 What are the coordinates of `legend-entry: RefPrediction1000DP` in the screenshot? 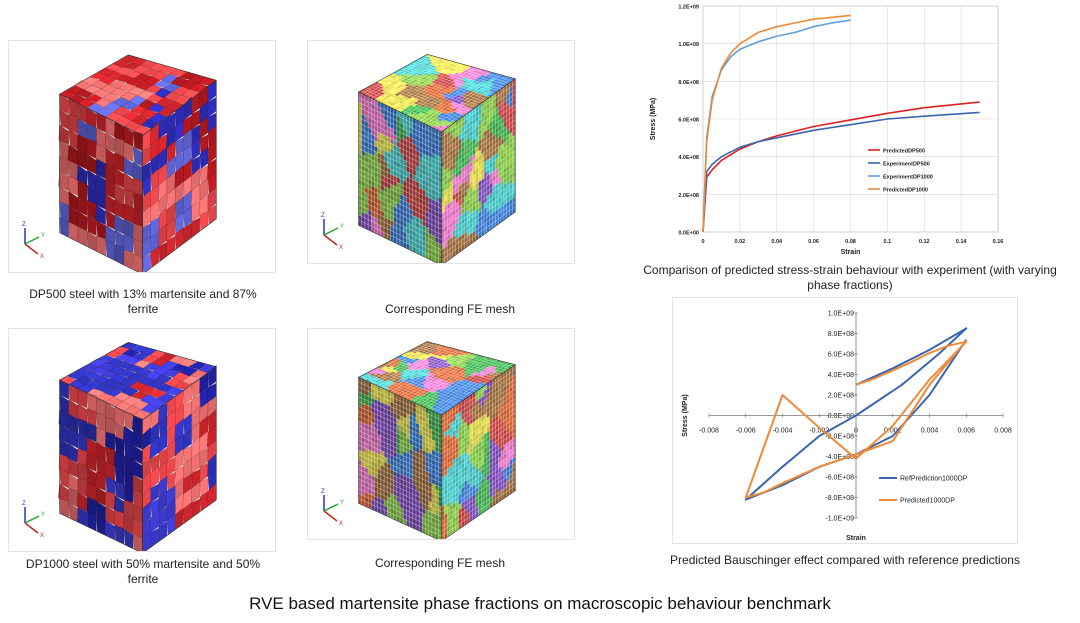 It's located at (934, 479).